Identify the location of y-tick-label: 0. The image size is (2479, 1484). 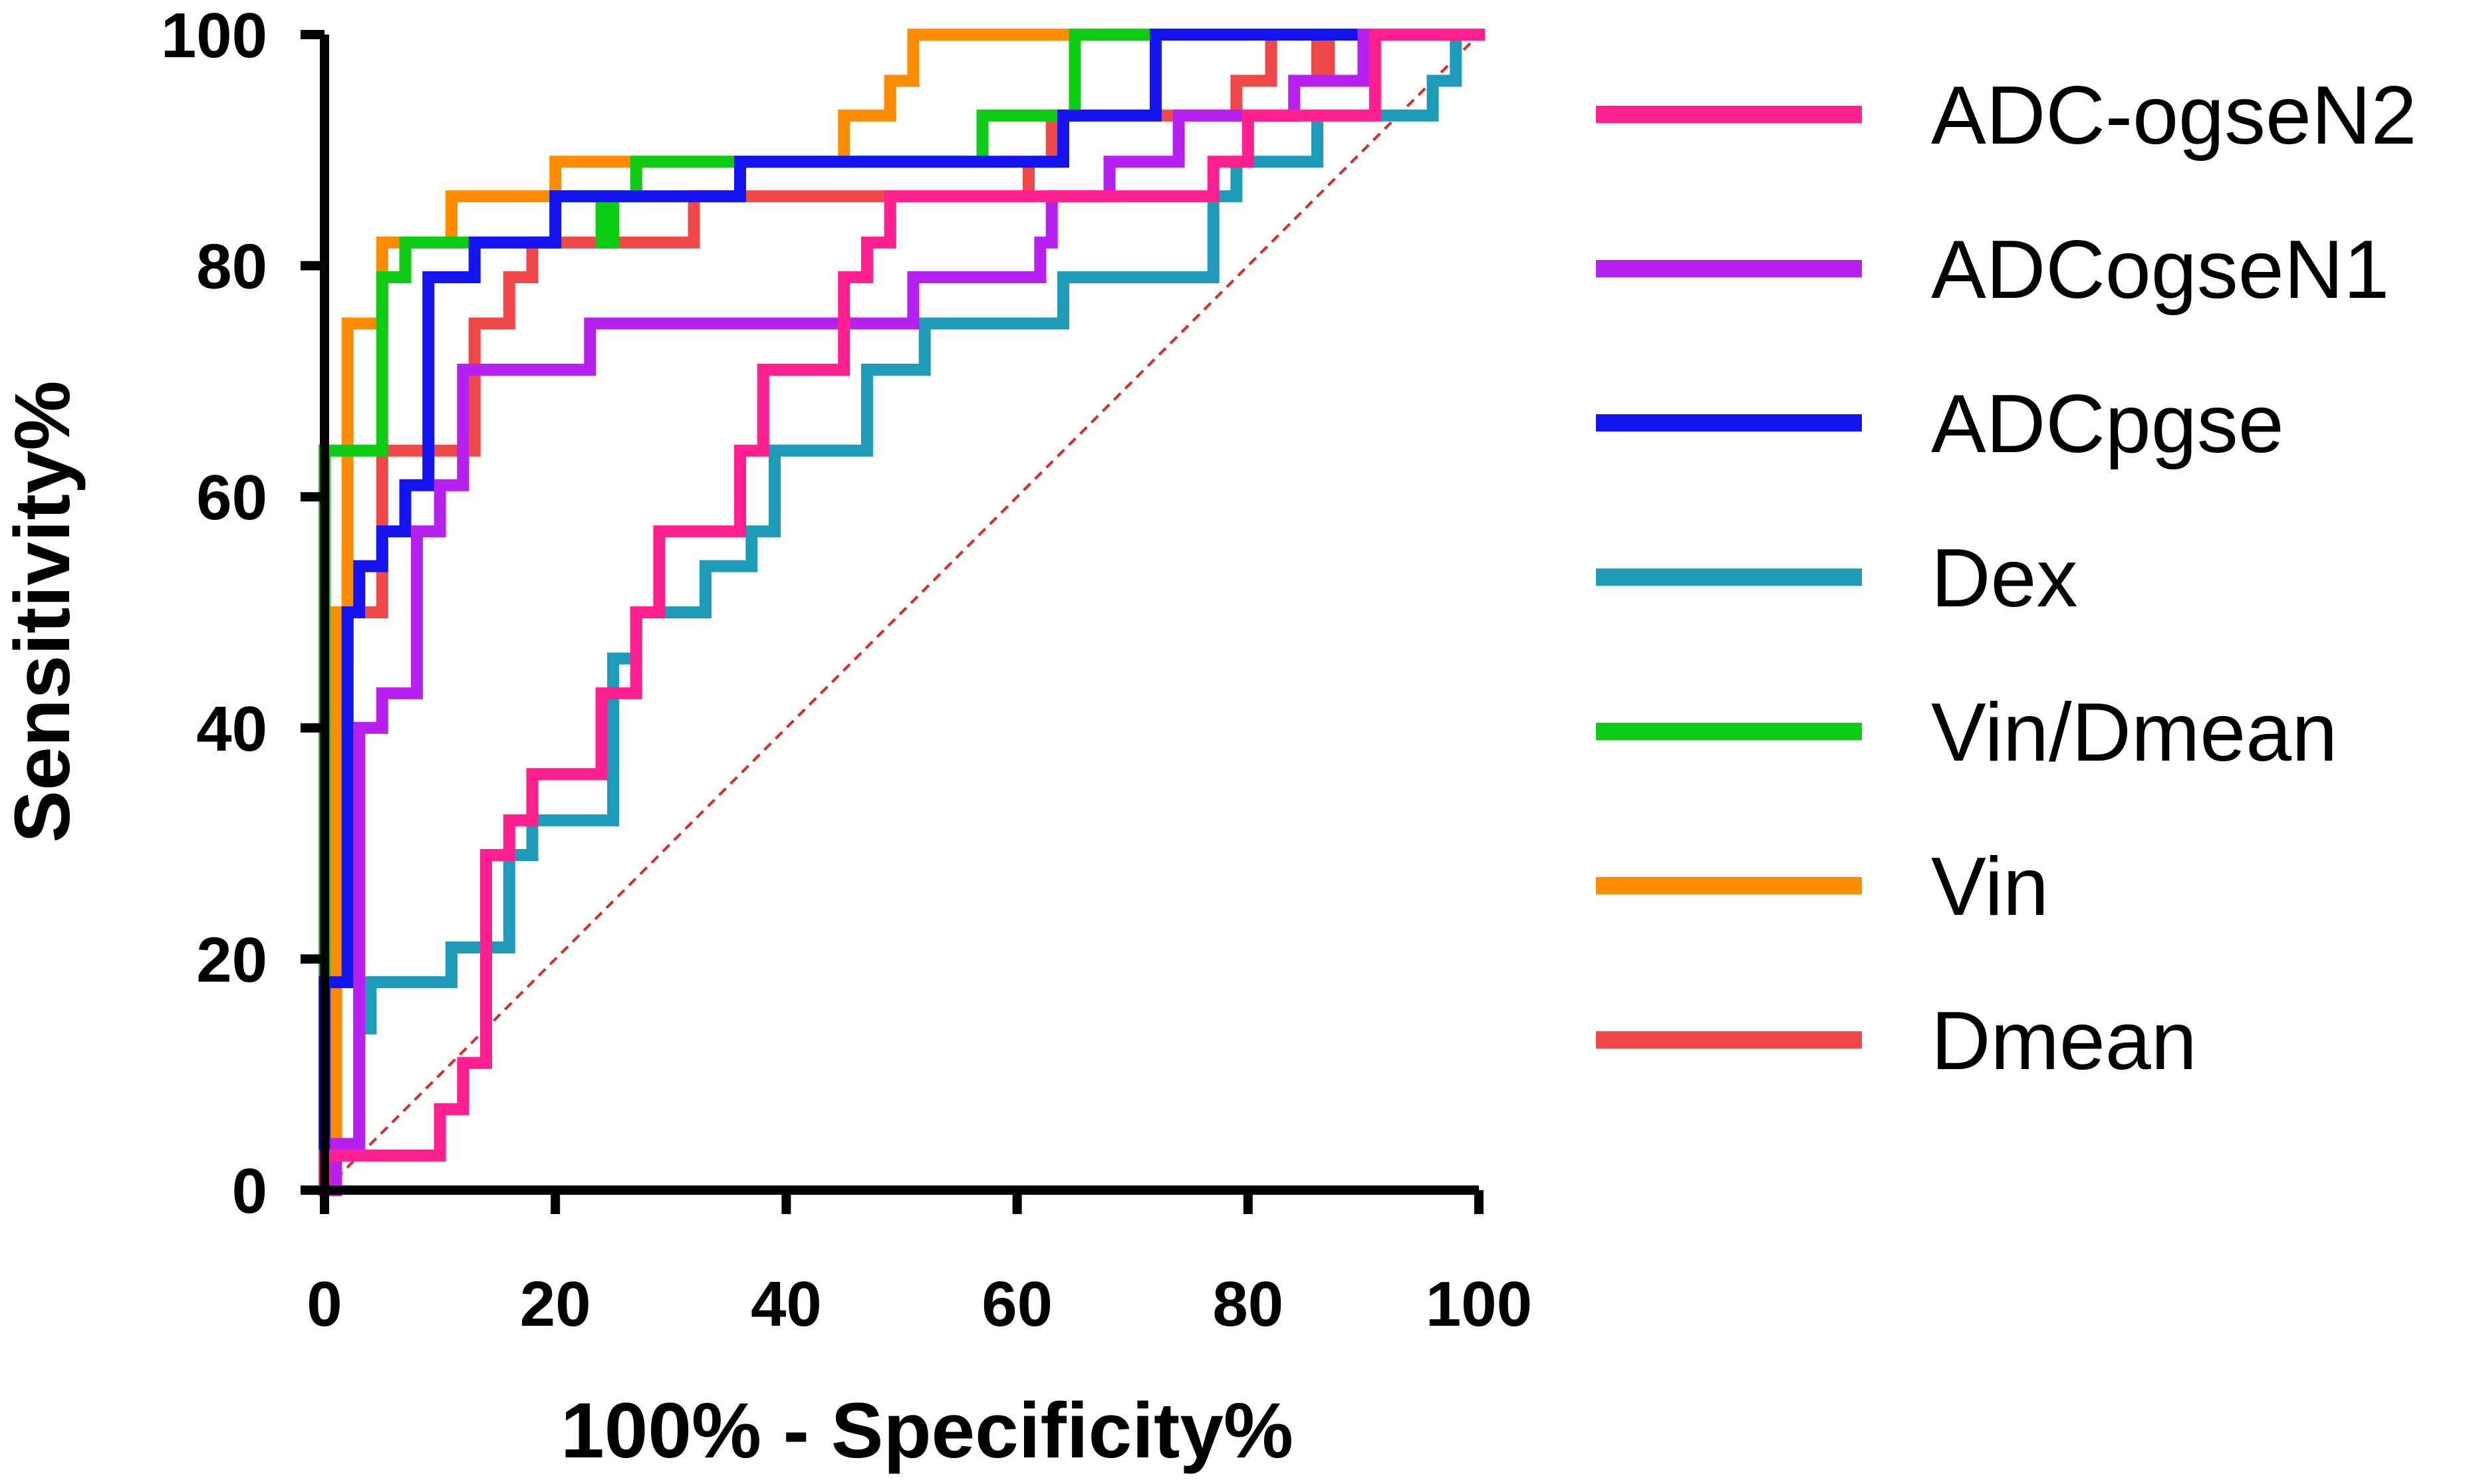
(249, 1191).